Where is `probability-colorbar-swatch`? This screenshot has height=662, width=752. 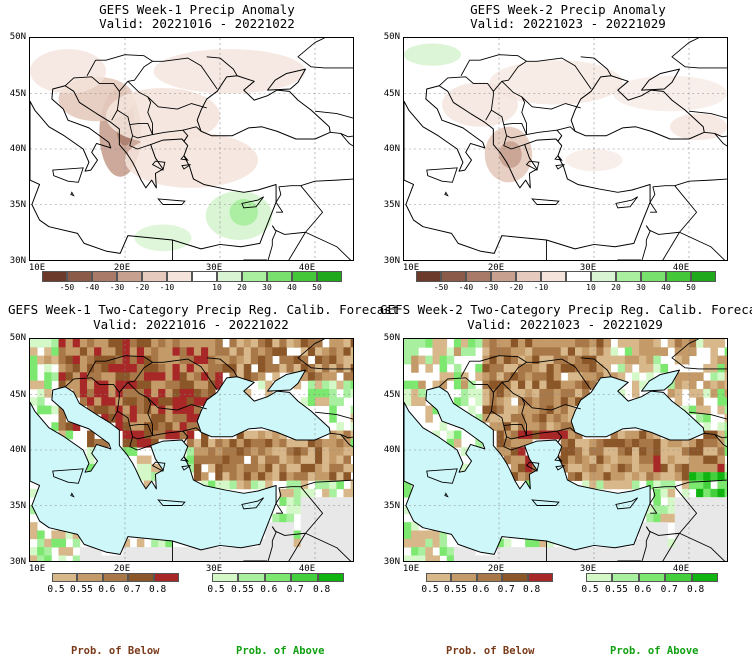
probability-colorbar-swatch is located at coordinates (115, 577).